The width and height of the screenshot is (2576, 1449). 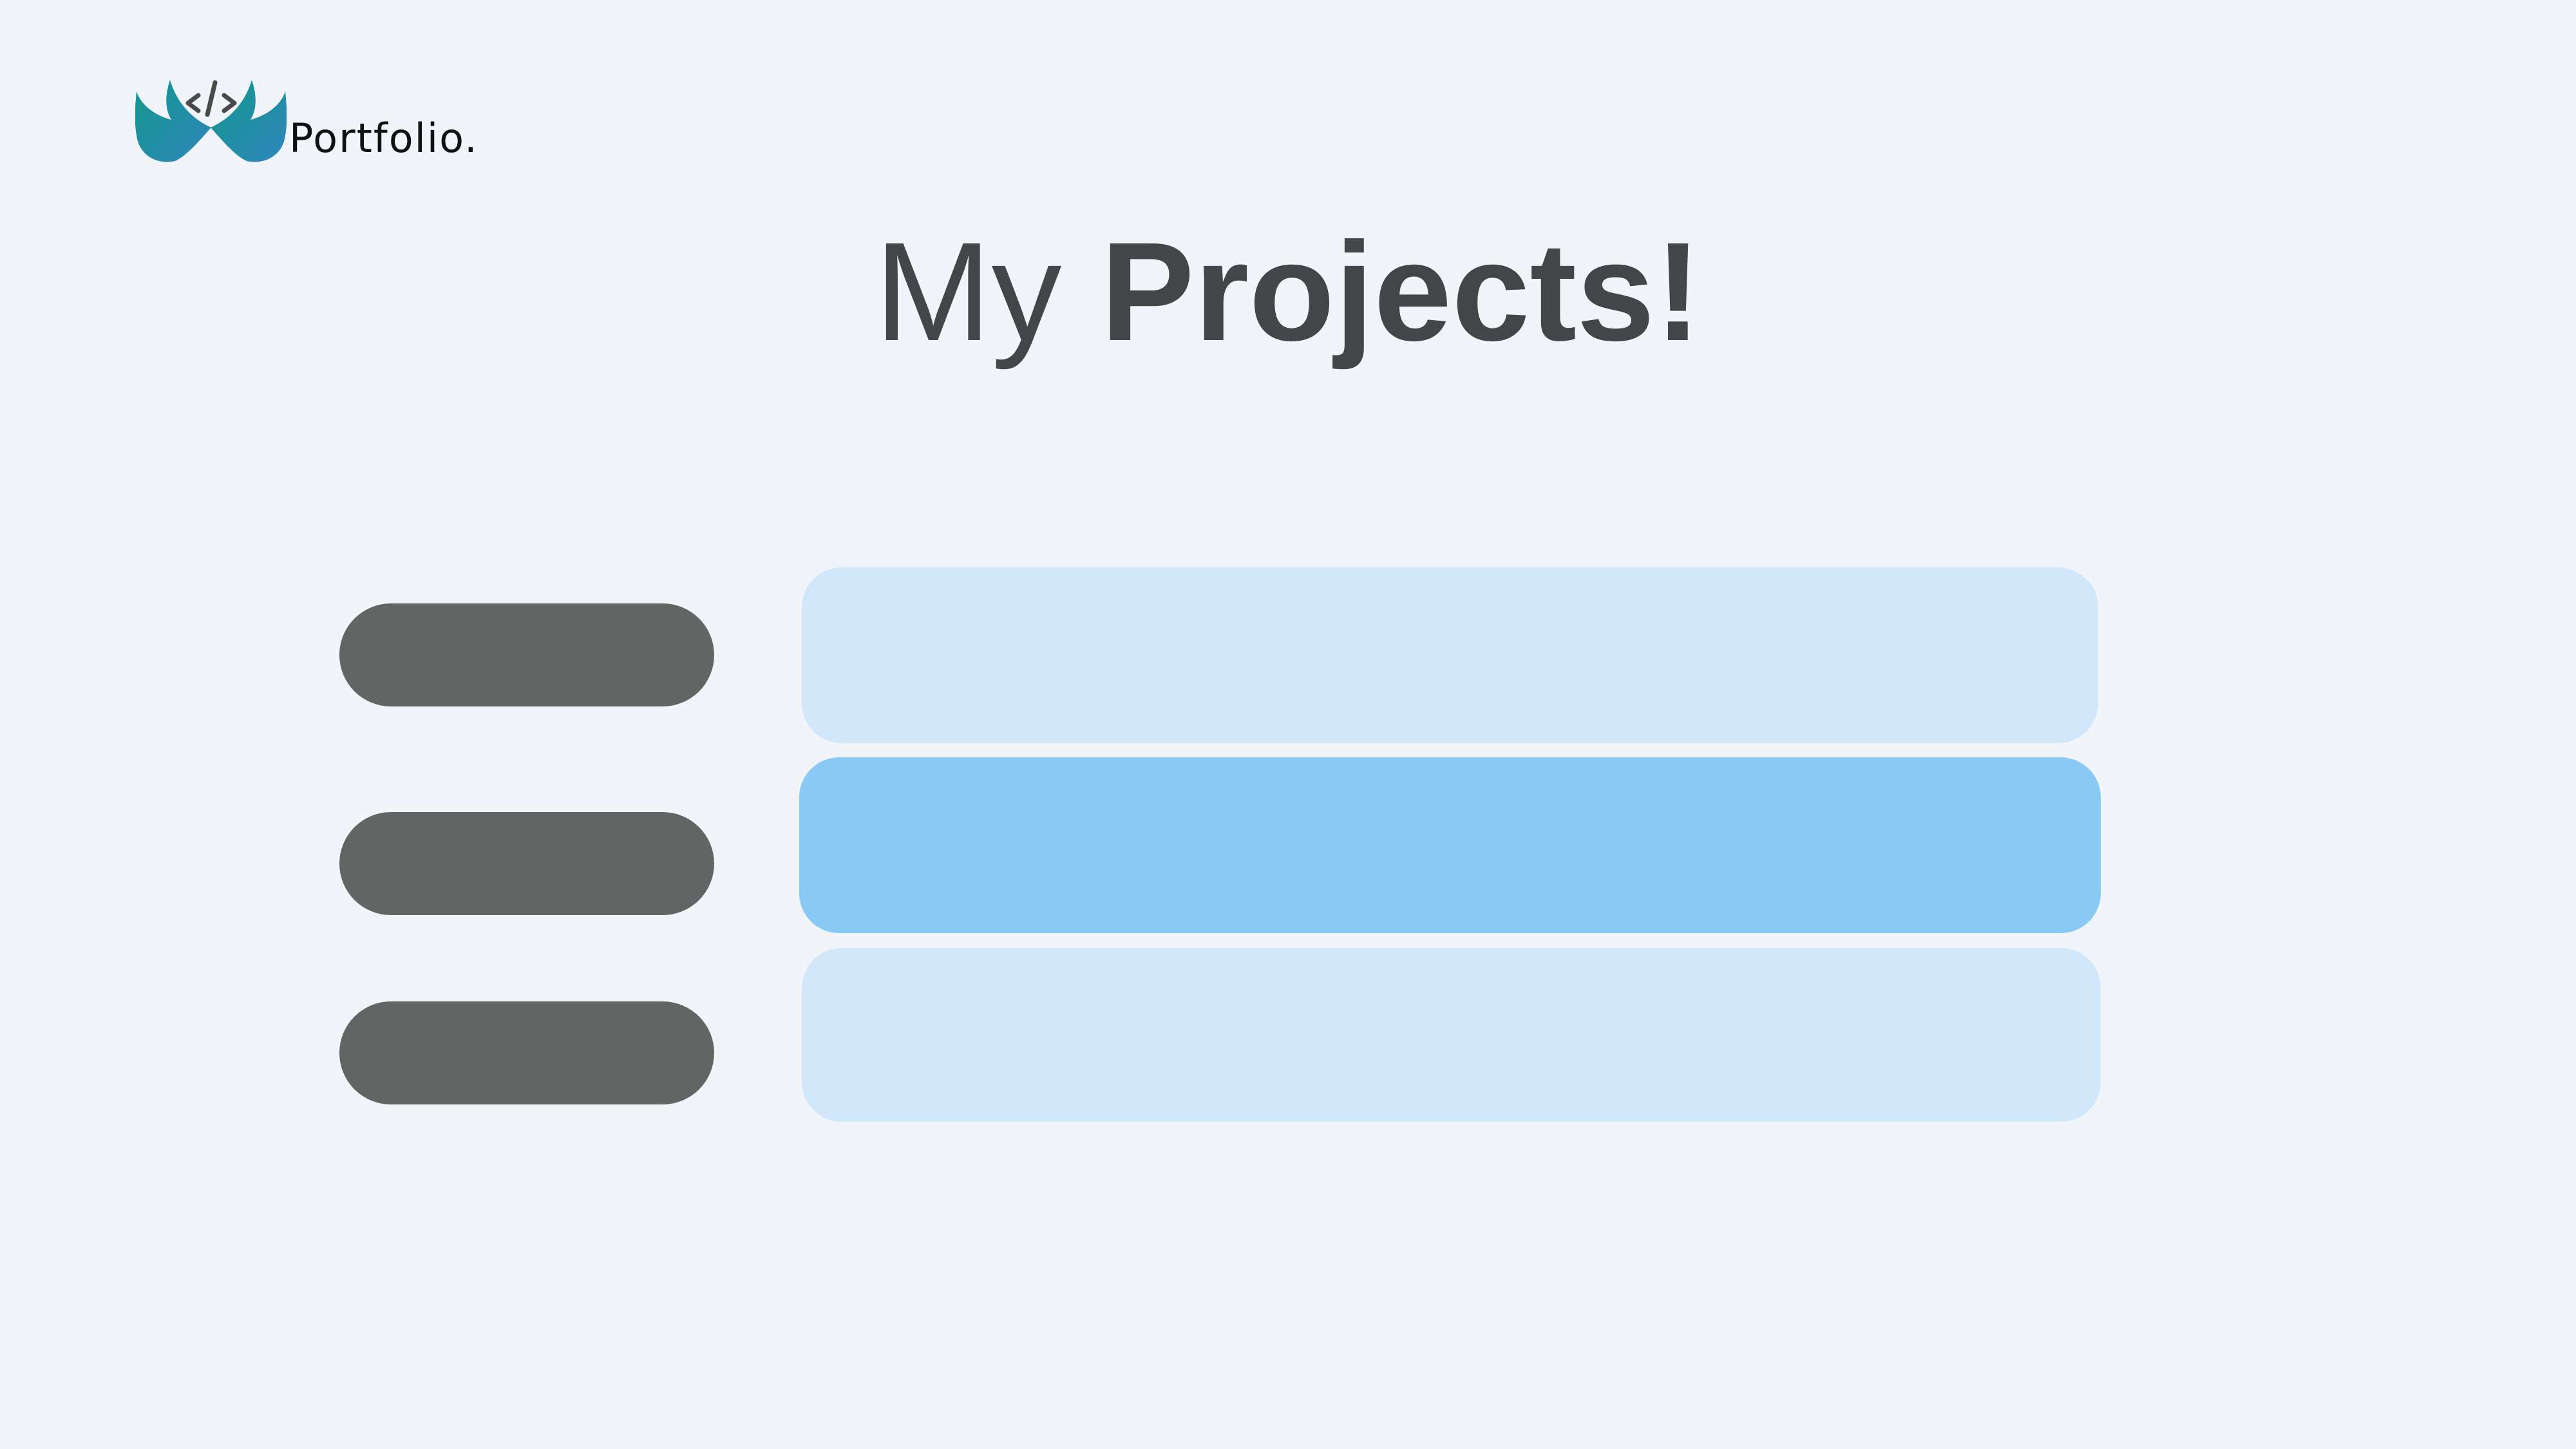 I want to click on page-title-light: My, so click(x=968, y=292).